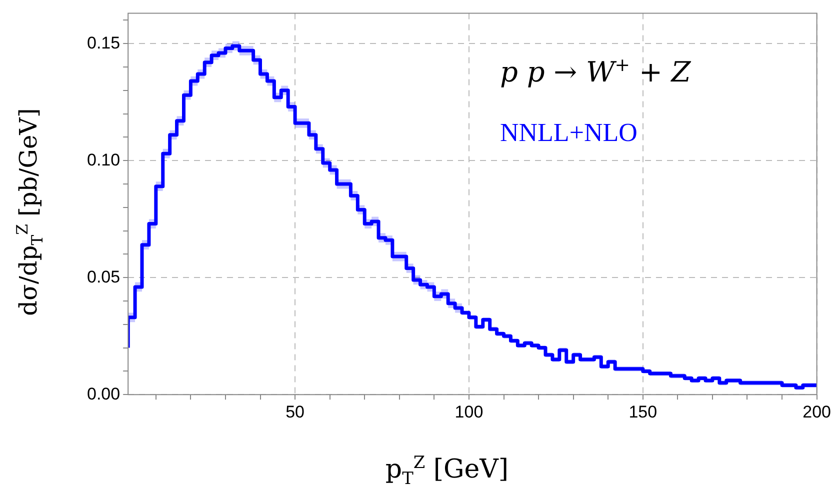 This screenshot has height=498, width=834. I want to click on x-tick-label: 150, so click(643, 412).